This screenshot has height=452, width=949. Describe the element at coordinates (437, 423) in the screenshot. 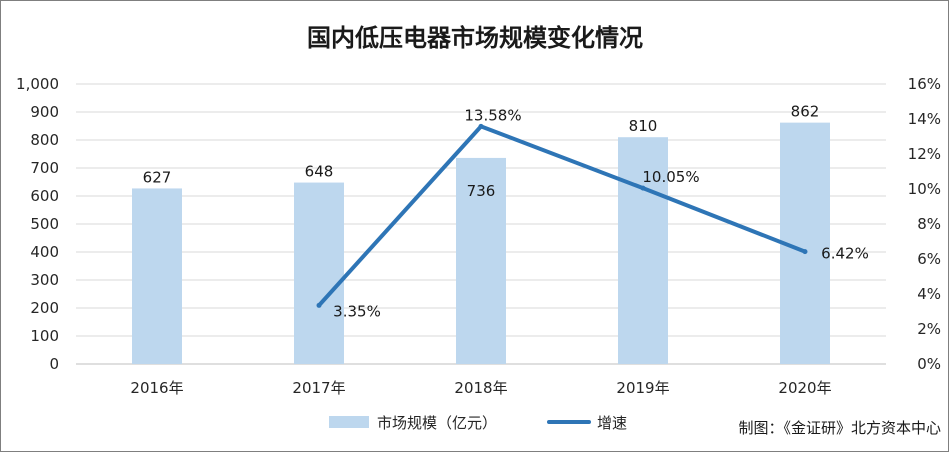

I see `legend-label-bar: 市场规模（亿元）` at that location.